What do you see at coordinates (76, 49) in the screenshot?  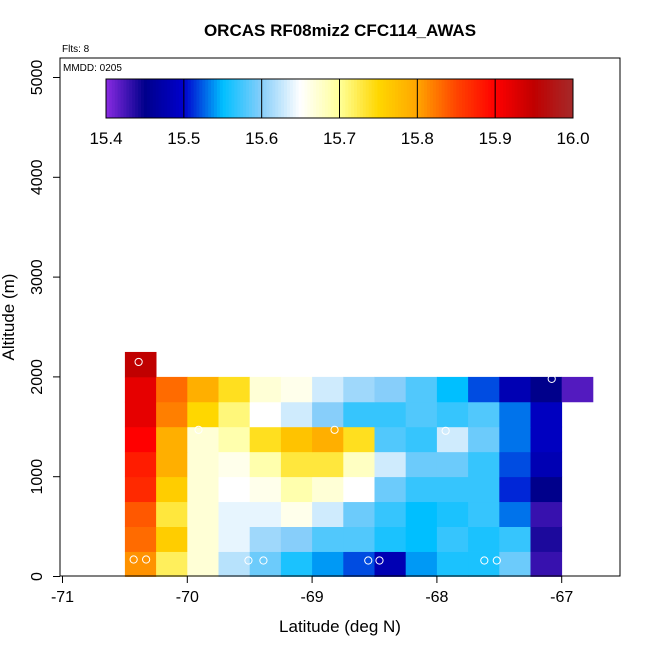 I see `flights-note: Flts: 8` at bounding box center [76, 49].